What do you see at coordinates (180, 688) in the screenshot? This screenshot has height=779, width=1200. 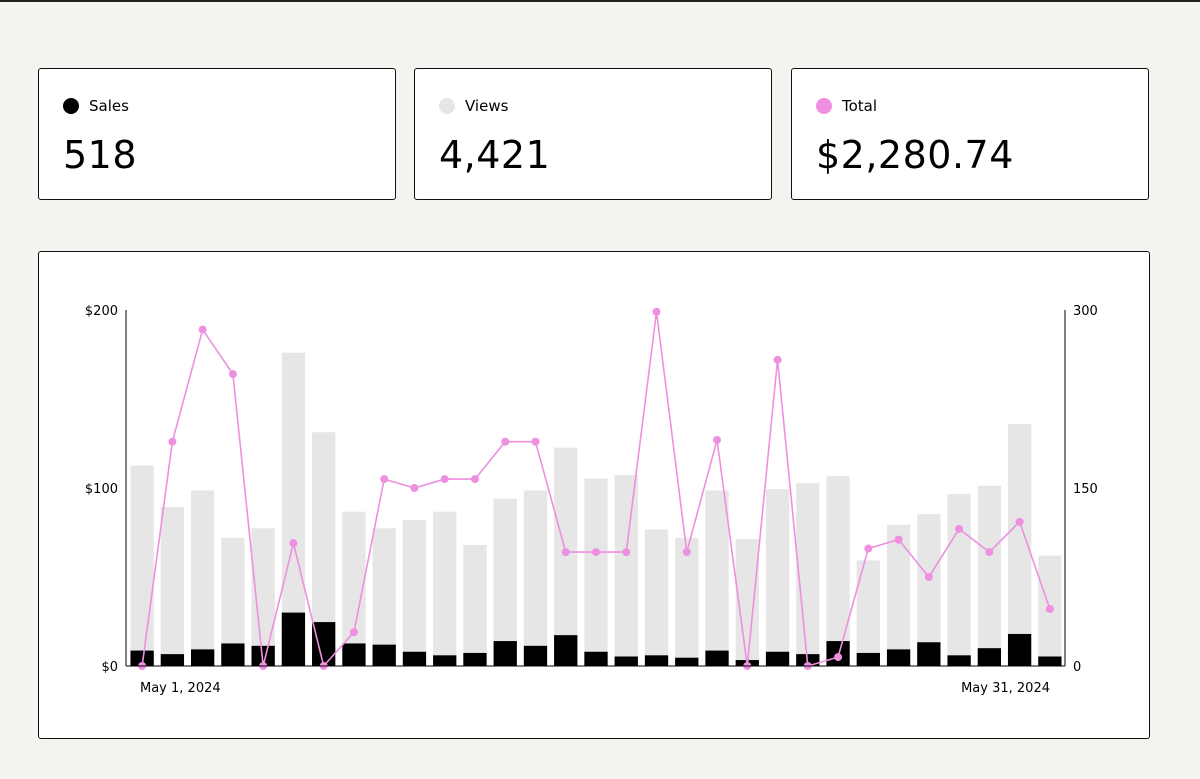 I see `x-axis-start-label: May 1, 2024` at bounding box center [180, 688].